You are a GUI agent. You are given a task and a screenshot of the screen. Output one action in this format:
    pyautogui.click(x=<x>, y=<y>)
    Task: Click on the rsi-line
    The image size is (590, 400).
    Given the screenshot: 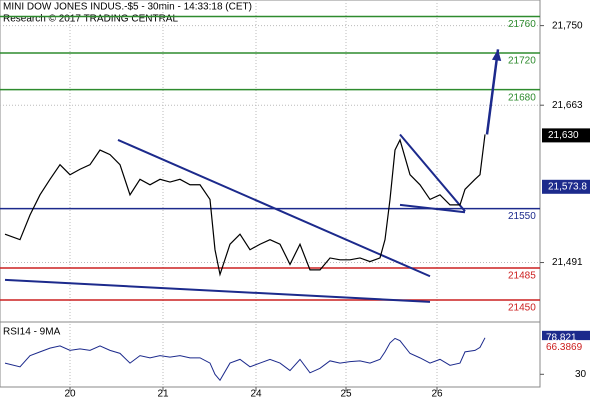 What is the action you would take?
    pyautogui.click(x=245, y=359)
    